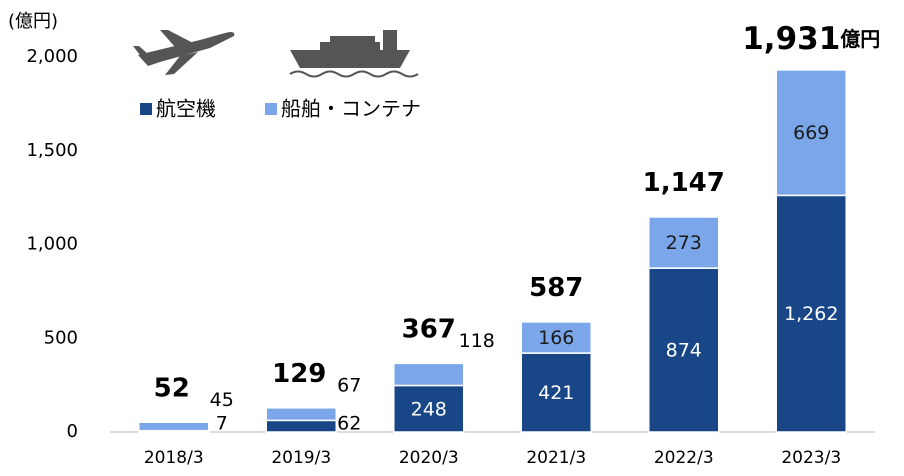 The width and height of the screenshot is (904, 476). I want to click on y-unit: (億円), so click(33, 21).